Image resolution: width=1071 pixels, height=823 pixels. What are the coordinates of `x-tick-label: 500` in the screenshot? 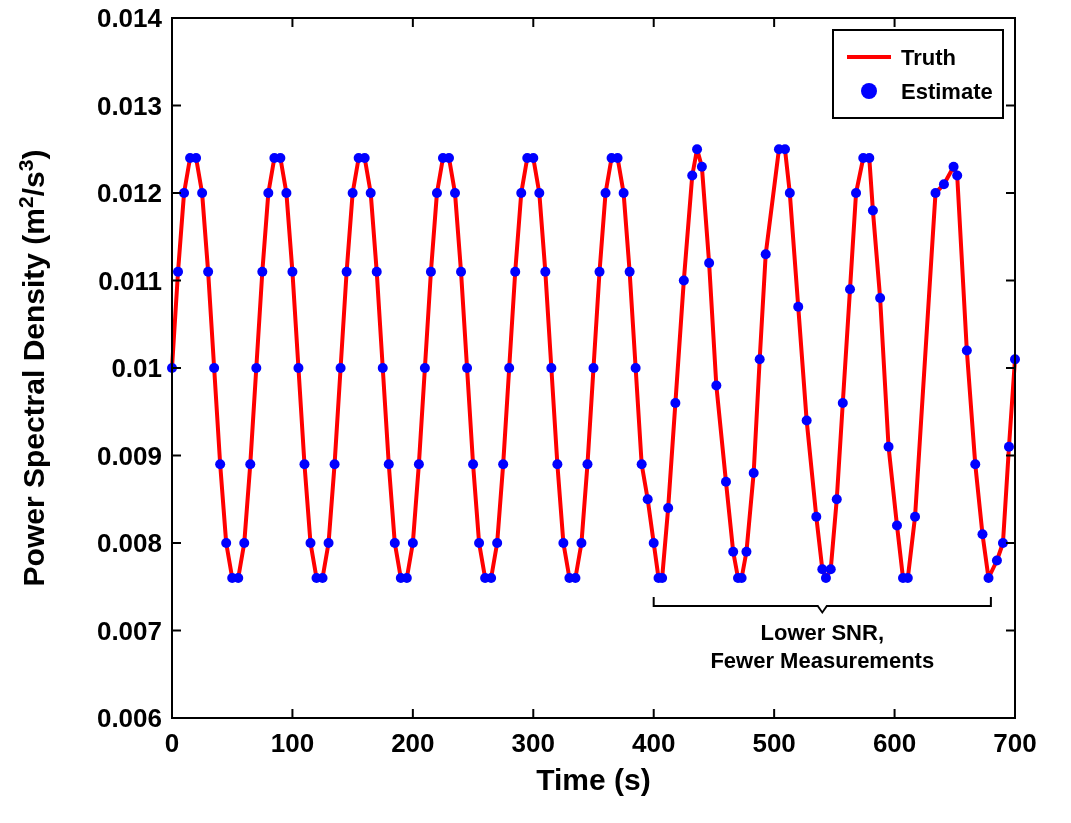 It's located at (774, 743).